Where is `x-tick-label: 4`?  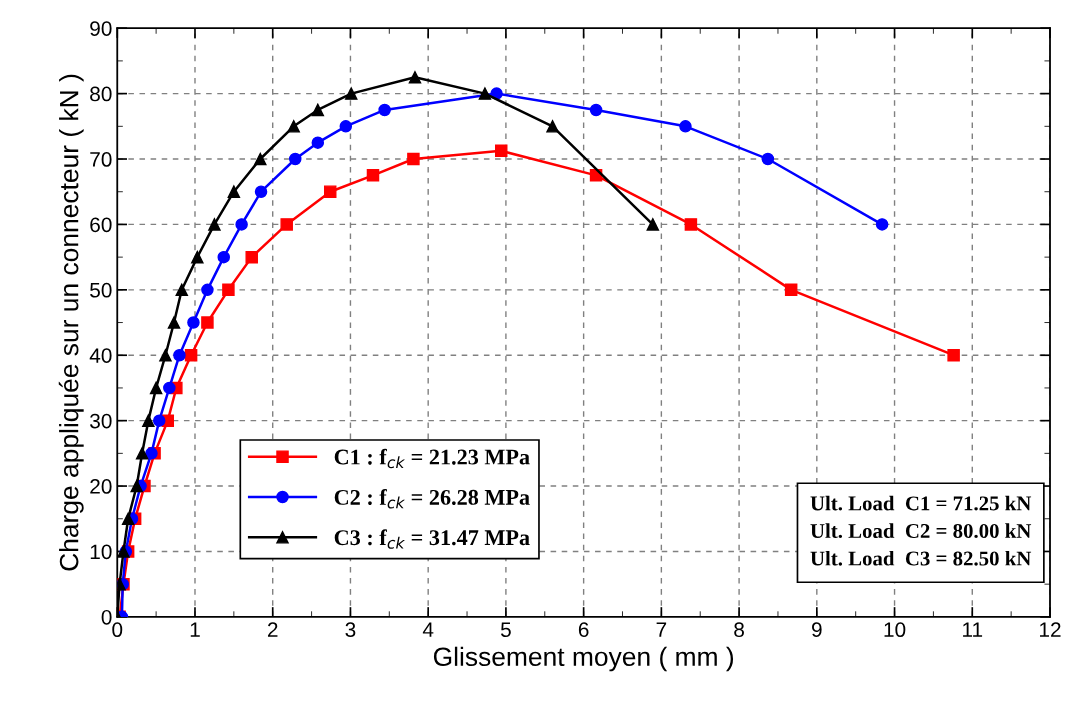
x-tick-label: 4 is located at coordinates (428, 629).